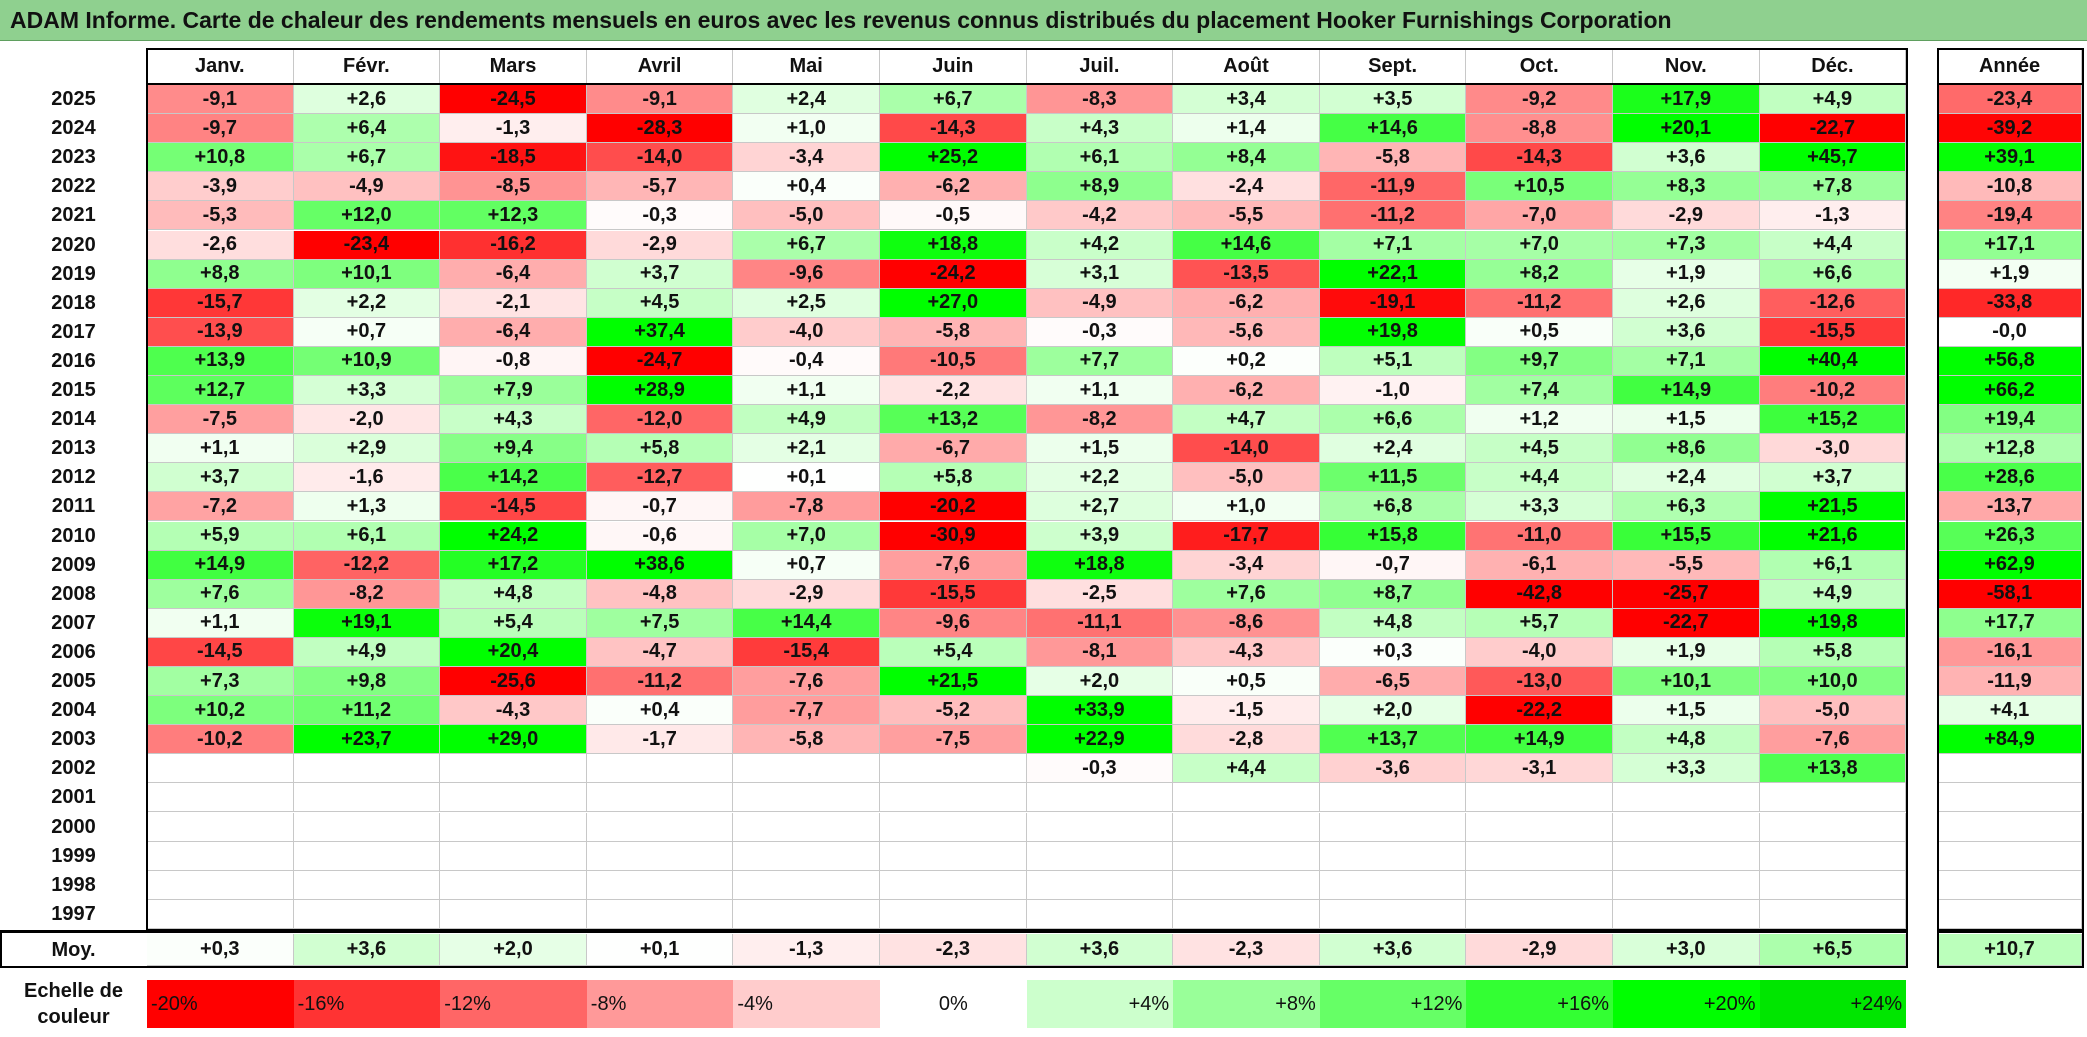 This screenshot has height=1037, width=2087. Describe the element at coordinates (1246, 66) in the screenshot. I see `month-header: Août` at that location.